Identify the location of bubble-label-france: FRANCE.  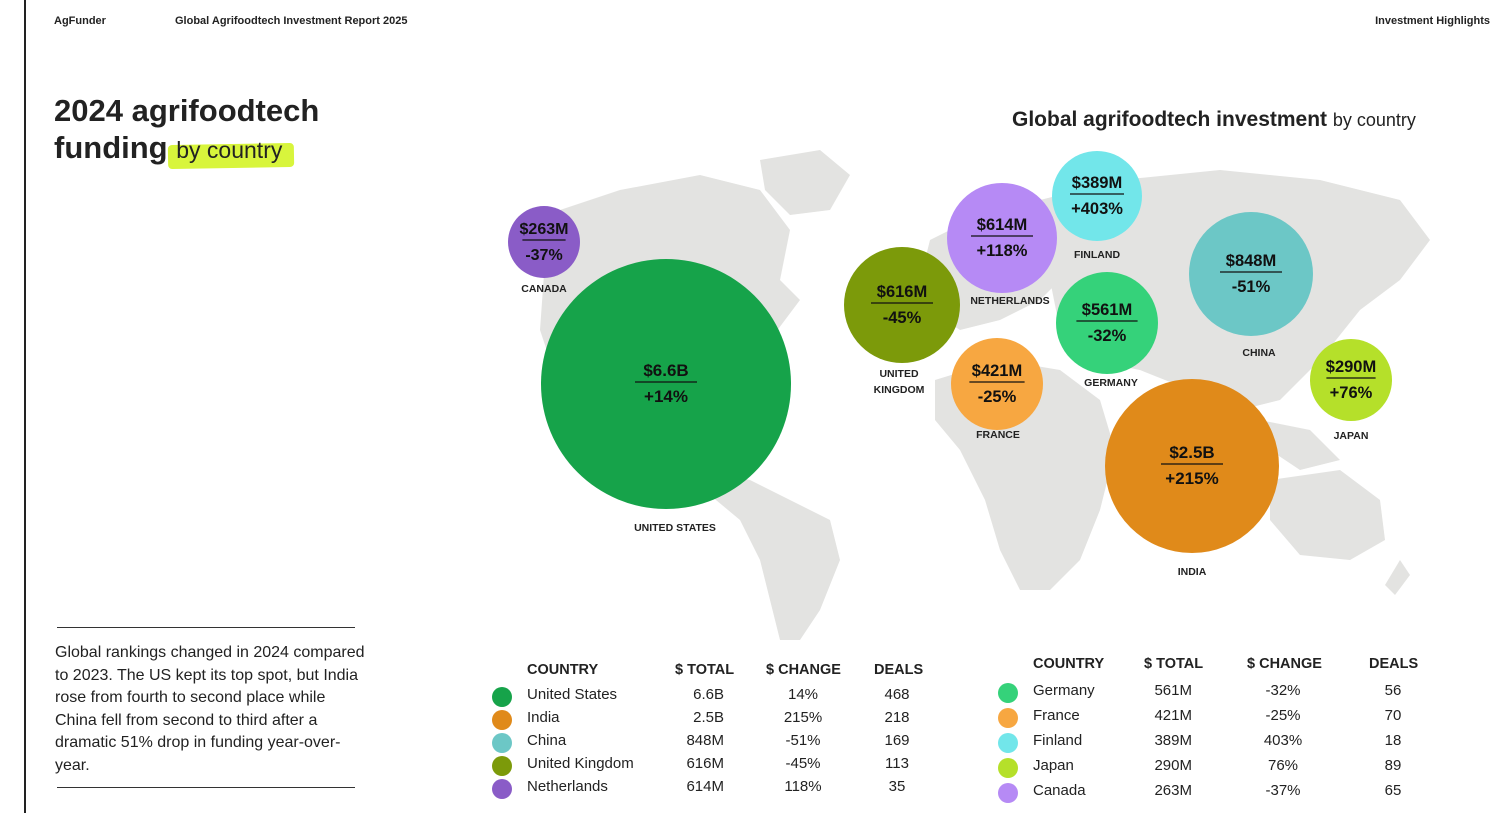
(998, 435).